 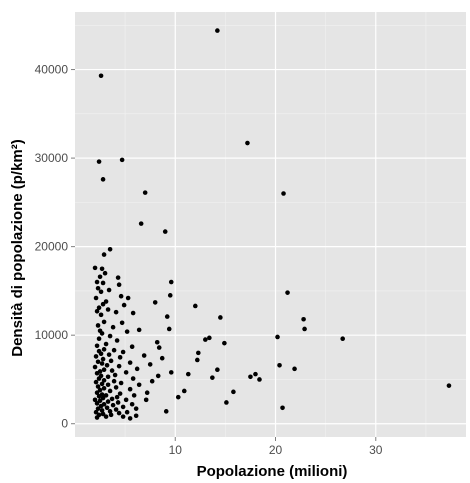 What do you see at coordinates (17, 248) in the screenshot?
I see `y-axis-title: Densità di popolazione (p/km²)` at bounding box center [17, 248].